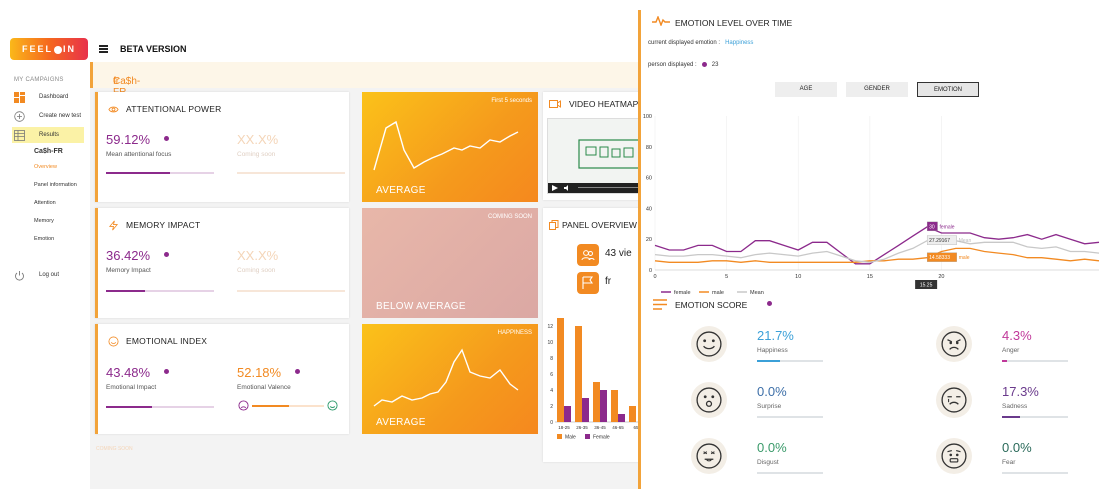  I want to click on line-ytick-label: 80, so click(649, 148).